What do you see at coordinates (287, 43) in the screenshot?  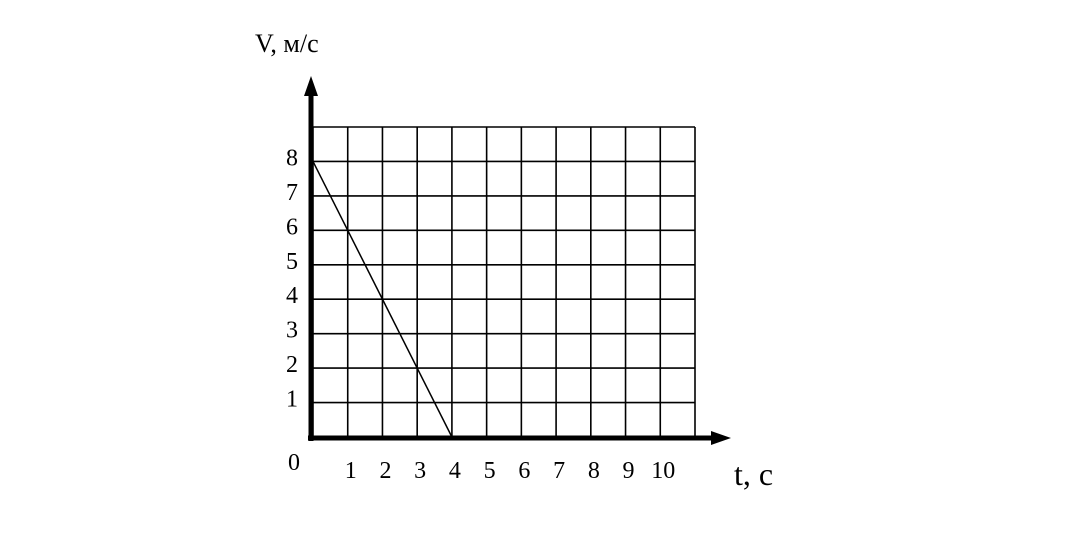 I see `y-axis-label: V, м/с` at bounding box center [287, 43].